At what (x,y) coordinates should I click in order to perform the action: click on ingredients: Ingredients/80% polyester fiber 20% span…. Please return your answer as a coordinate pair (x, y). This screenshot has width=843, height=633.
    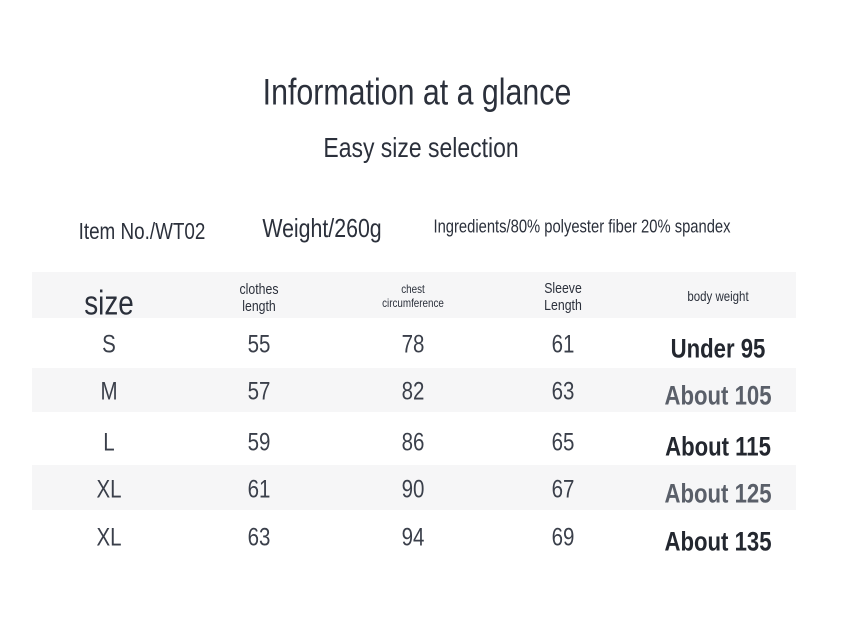
    Looking at the image, I should click on (582, 226).